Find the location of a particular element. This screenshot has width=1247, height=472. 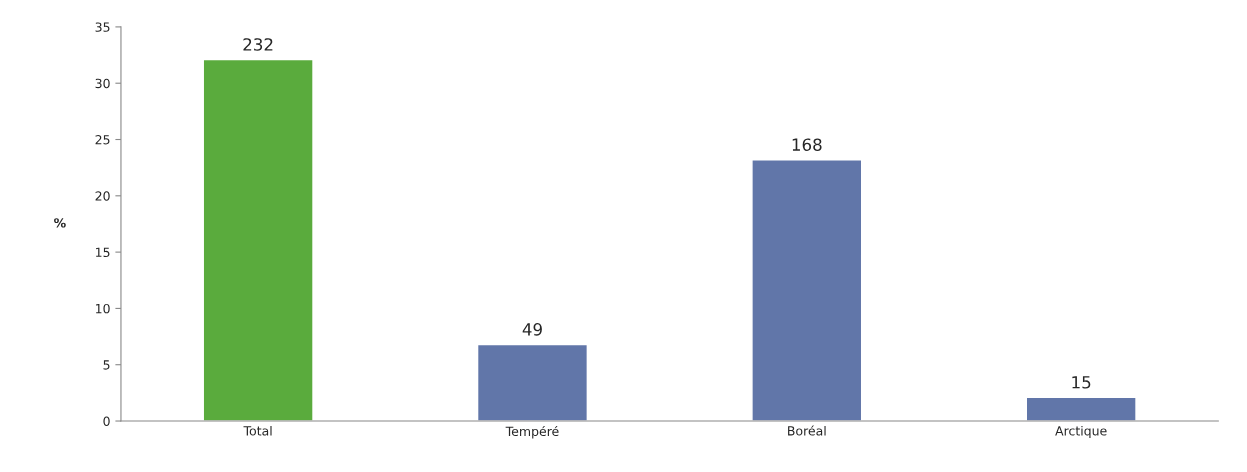

x-tick-label: Boréal is located at coordinates (807, 430).